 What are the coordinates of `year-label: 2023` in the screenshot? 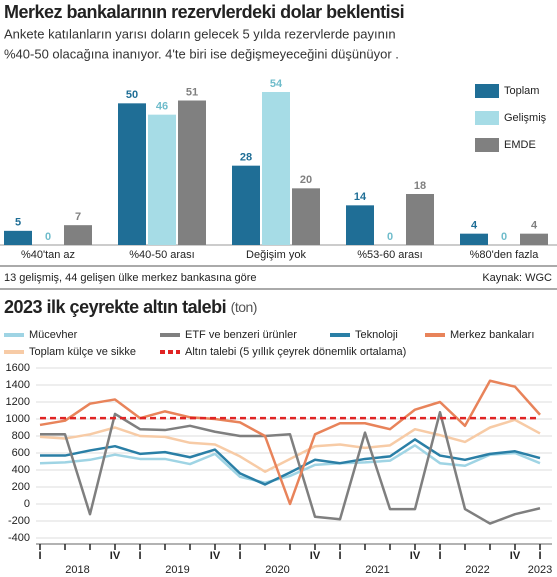 It's located at (540, 570).